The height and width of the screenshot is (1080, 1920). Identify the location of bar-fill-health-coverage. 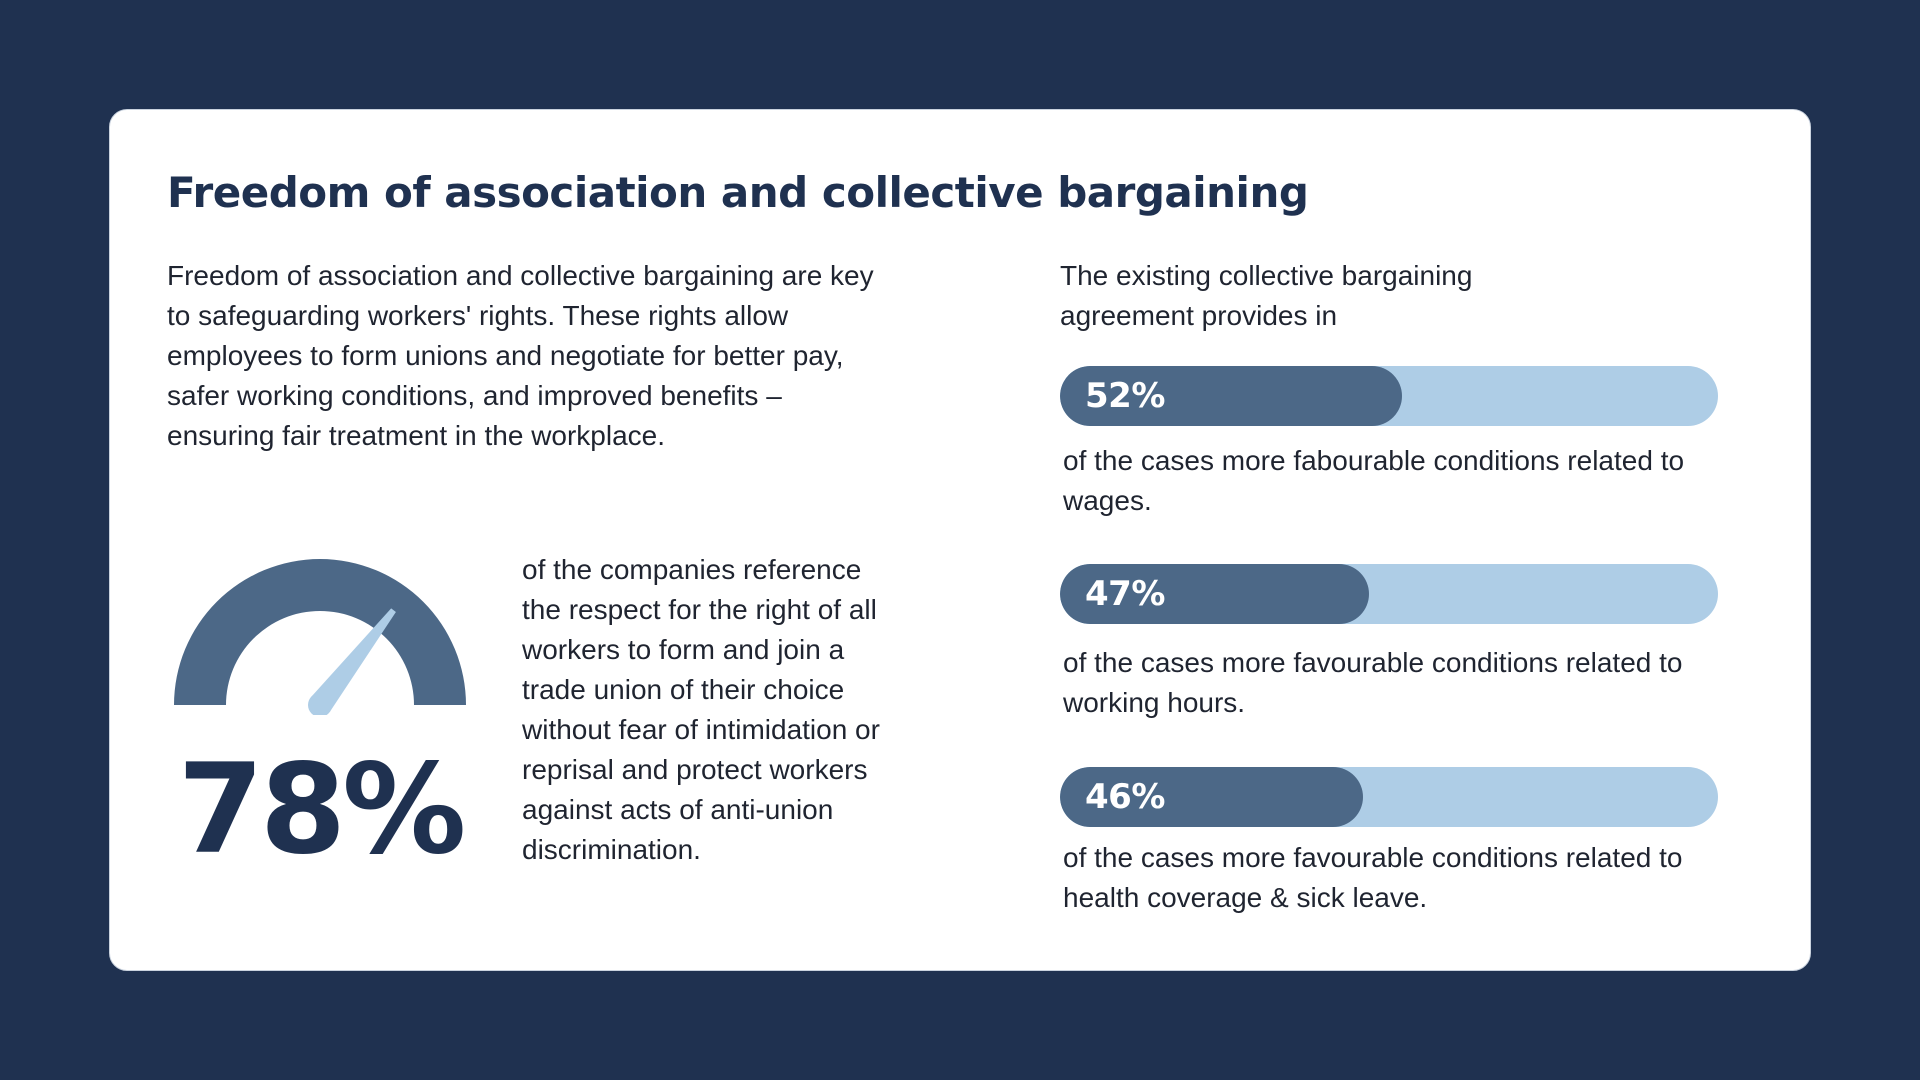
(1211, 797).